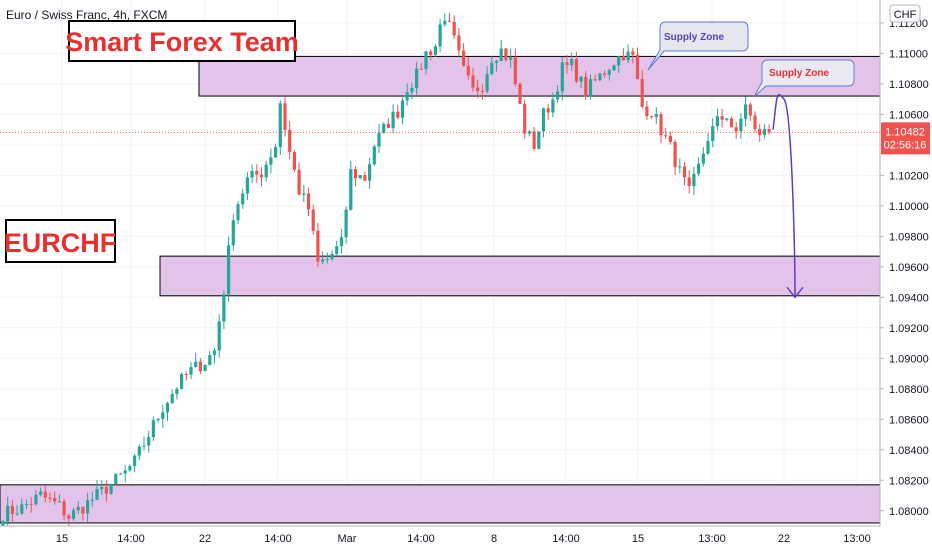 The image size is (932, 550). I want to click on currency-badge, so click(905, 13).